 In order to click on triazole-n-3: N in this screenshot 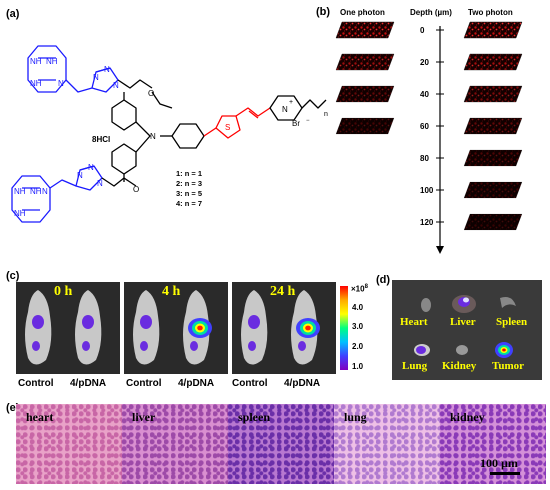, I will do `click(116, 85)`.